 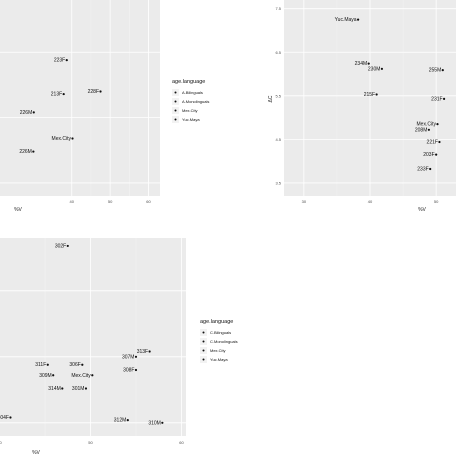 What do you see at coordinates (80, 98) in the screenshot?
I see `plot-background` at bounding box center [80, 98].